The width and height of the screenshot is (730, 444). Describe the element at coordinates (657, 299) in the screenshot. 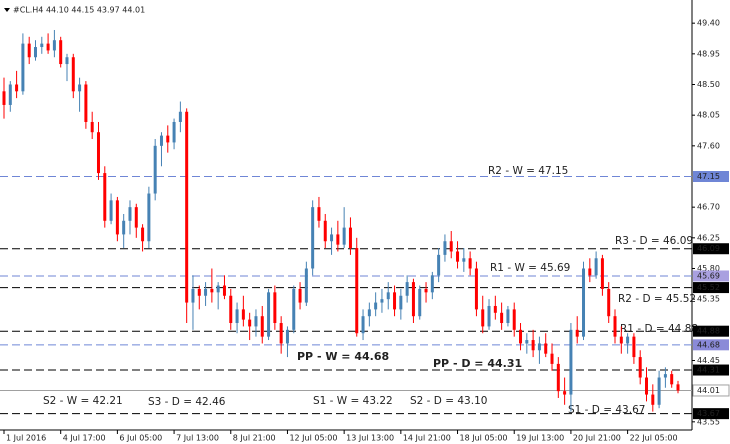

I see `level-label: R2 - D = 45.52` at that location.